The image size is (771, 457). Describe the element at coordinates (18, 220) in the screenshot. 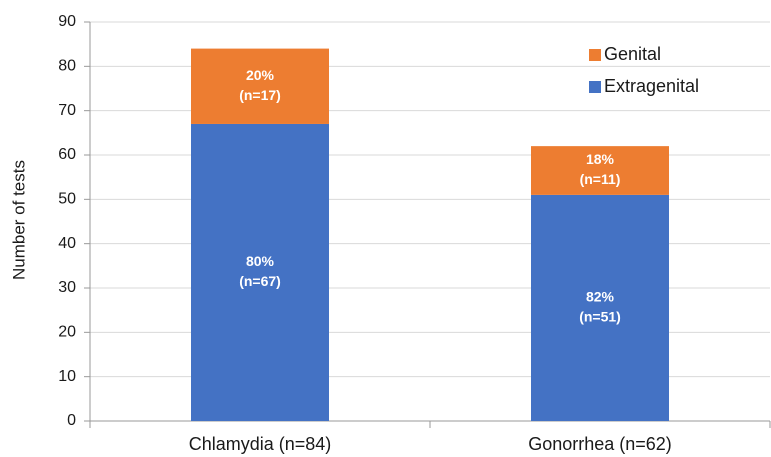

I see `y-axis-label: Number of tests` at that location.